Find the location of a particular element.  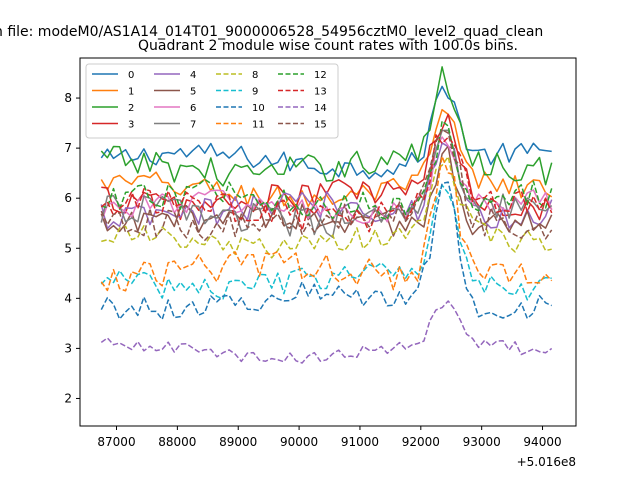

y-tick-label: 3 is located at coordinates (68, 348).